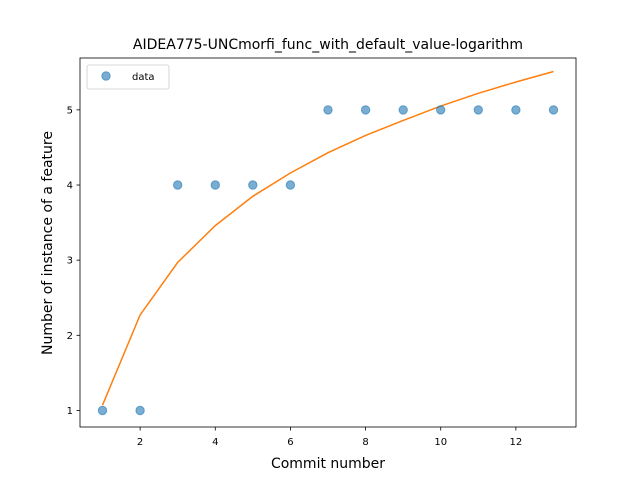 The width and height of the screenshot is (640, 480). I want to click on y-tick-label: 1, so click(70, 411).